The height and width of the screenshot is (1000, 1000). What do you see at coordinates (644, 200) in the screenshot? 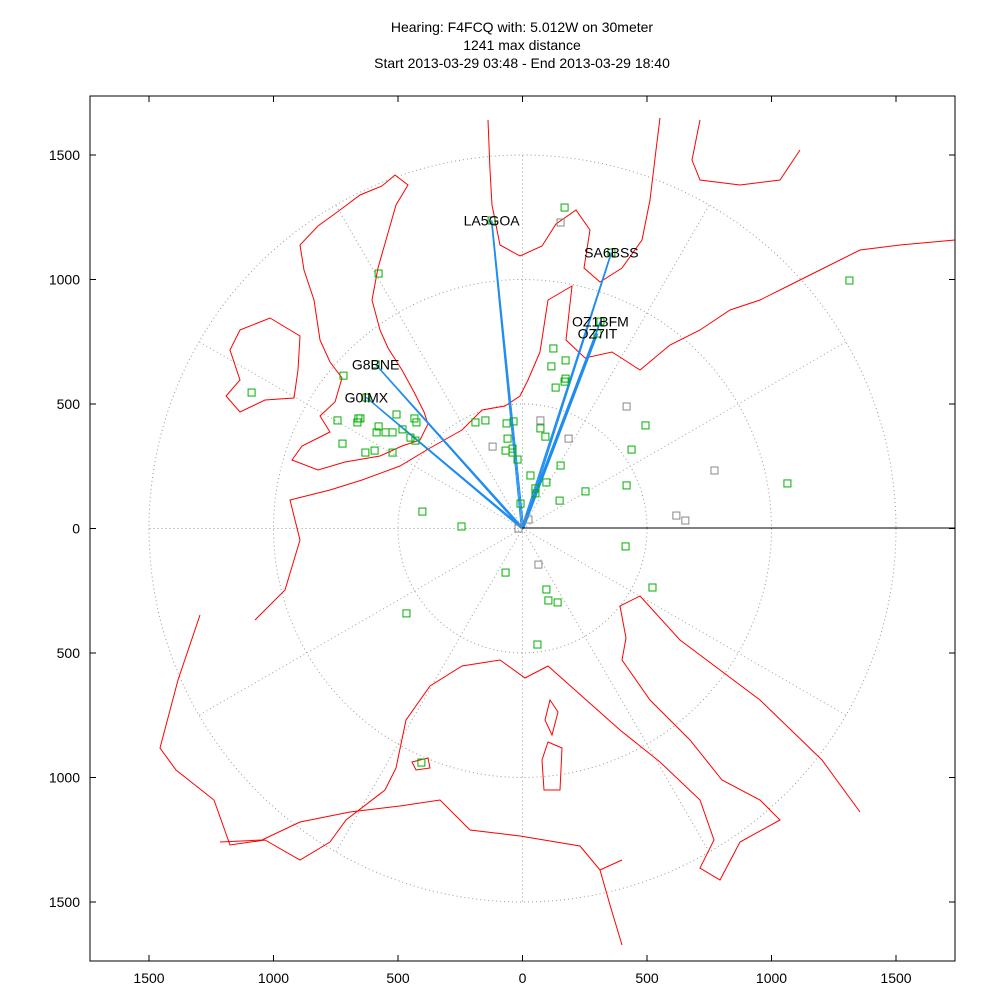
I see `coast-scandinavia` at bounding box center [644, 200].